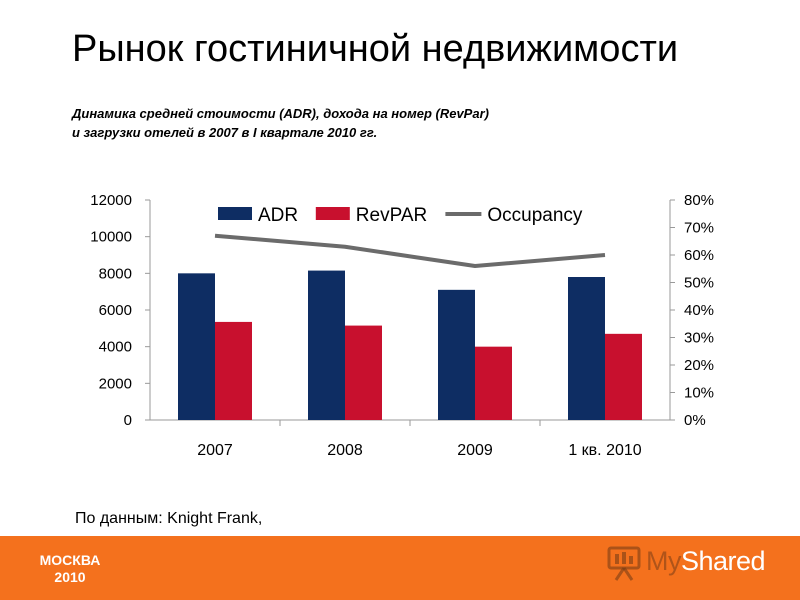 This screenshot has height=600, width=800. Describe the element at coordinates (699, 255) in the screenshot. I see `y-right-tick-label: 60%` at that location.